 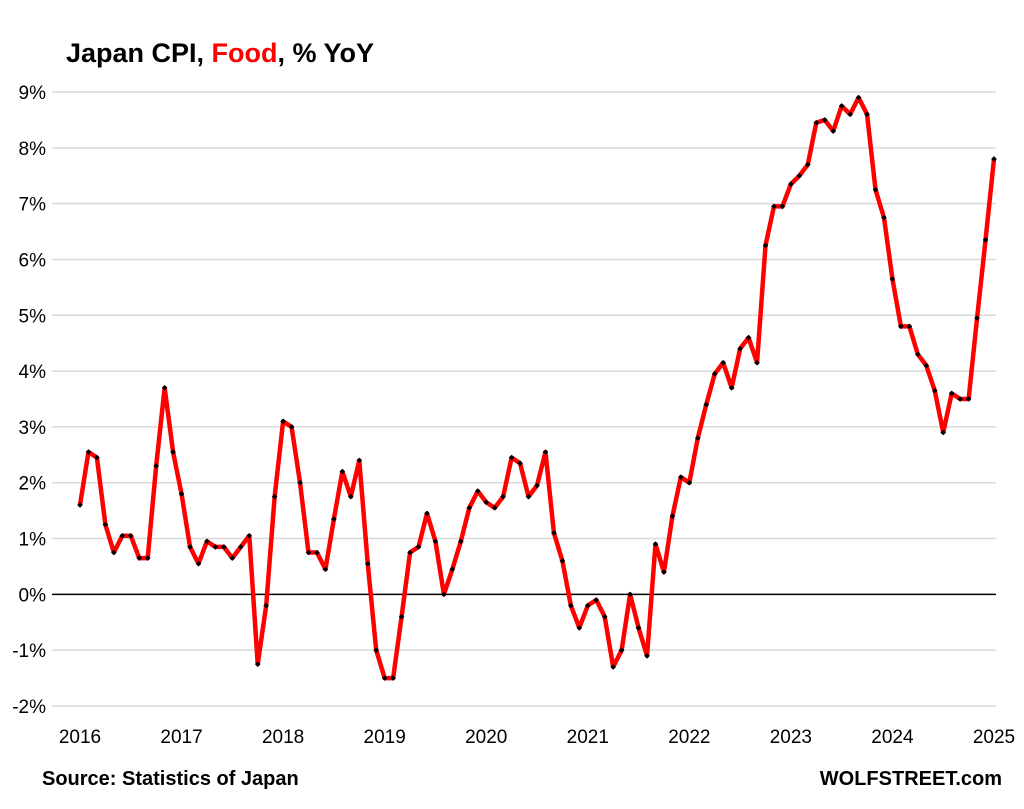 What do you see at coordinates (33, 428) in the screenshot?
I see `y-tick-label: 3%` at bounding box center [33, 428].